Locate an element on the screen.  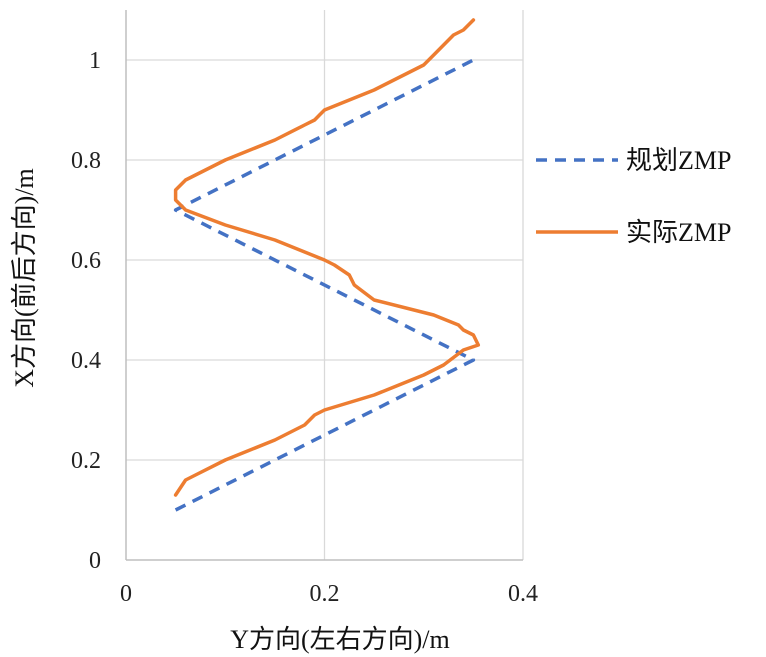
legend-label-planned: 规划ZMP is located at coordinates (678, 160).